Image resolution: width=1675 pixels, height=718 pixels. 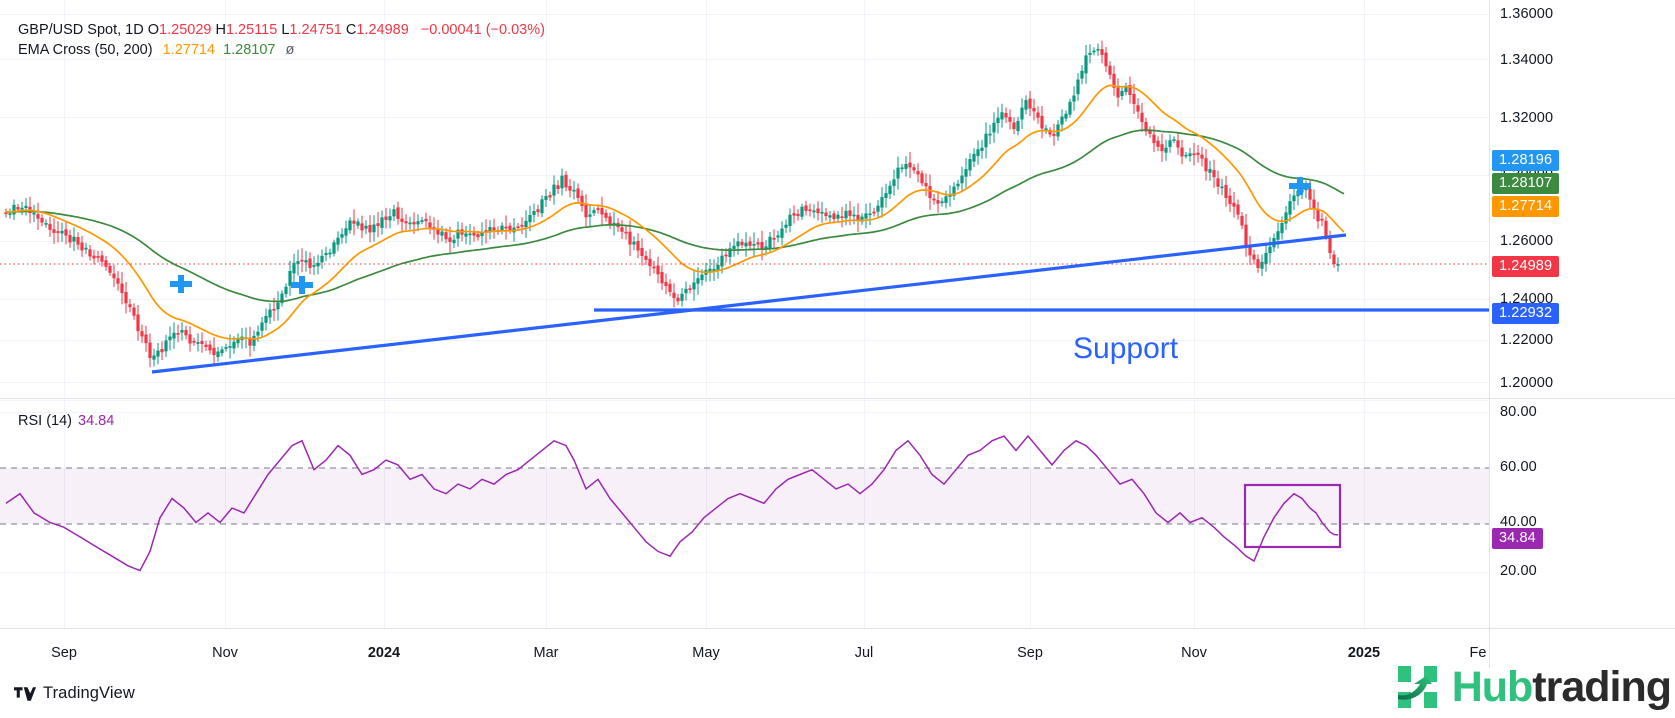 What do you see at coordinates (1527, 14) in the screenshot?
I see `price-tick: 1.36000` at bounding box center [1527, 14].